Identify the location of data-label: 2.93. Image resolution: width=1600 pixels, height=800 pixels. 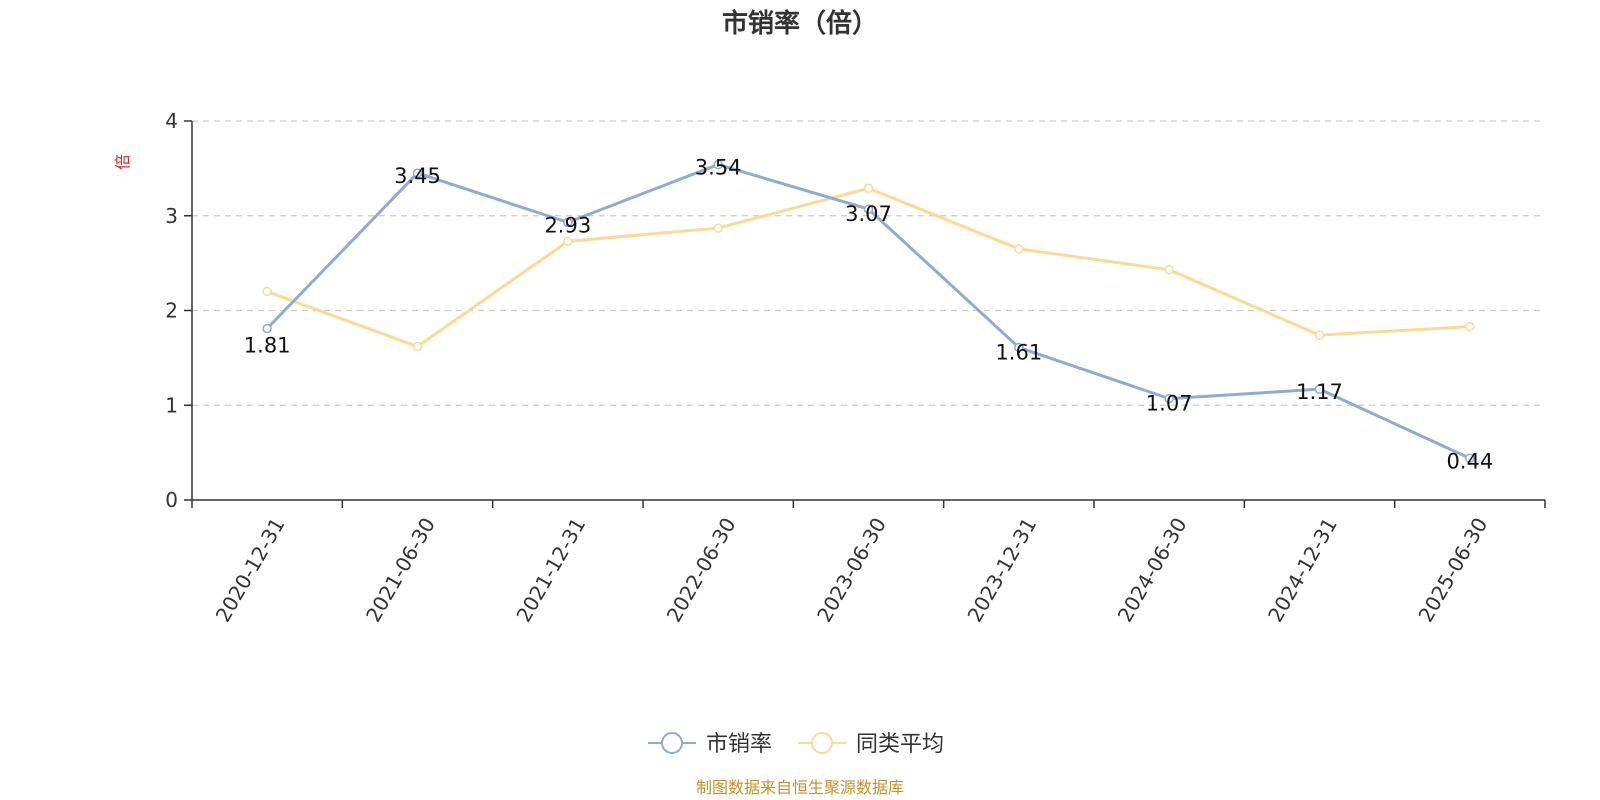
(567, 225).